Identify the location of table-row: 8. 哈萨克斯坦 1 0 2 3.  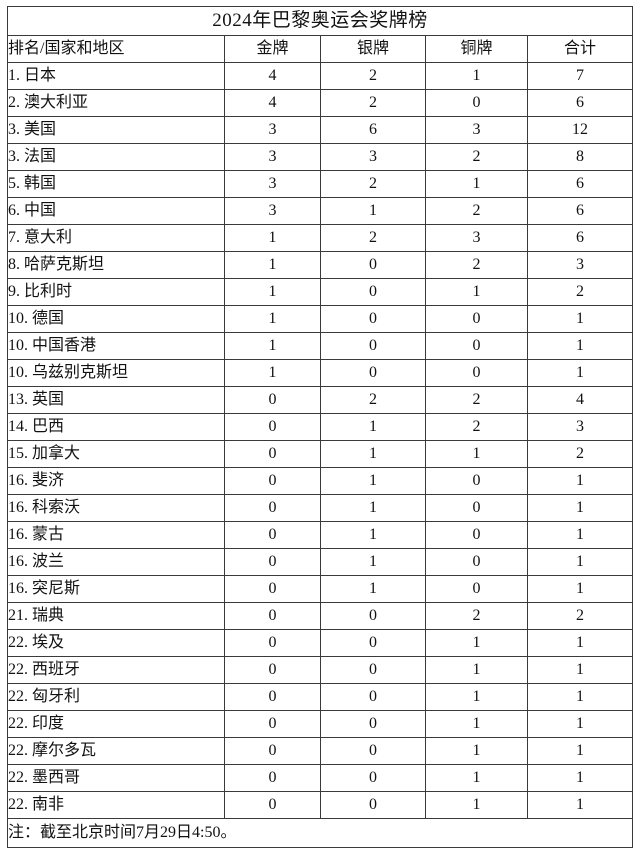
(320, 265).